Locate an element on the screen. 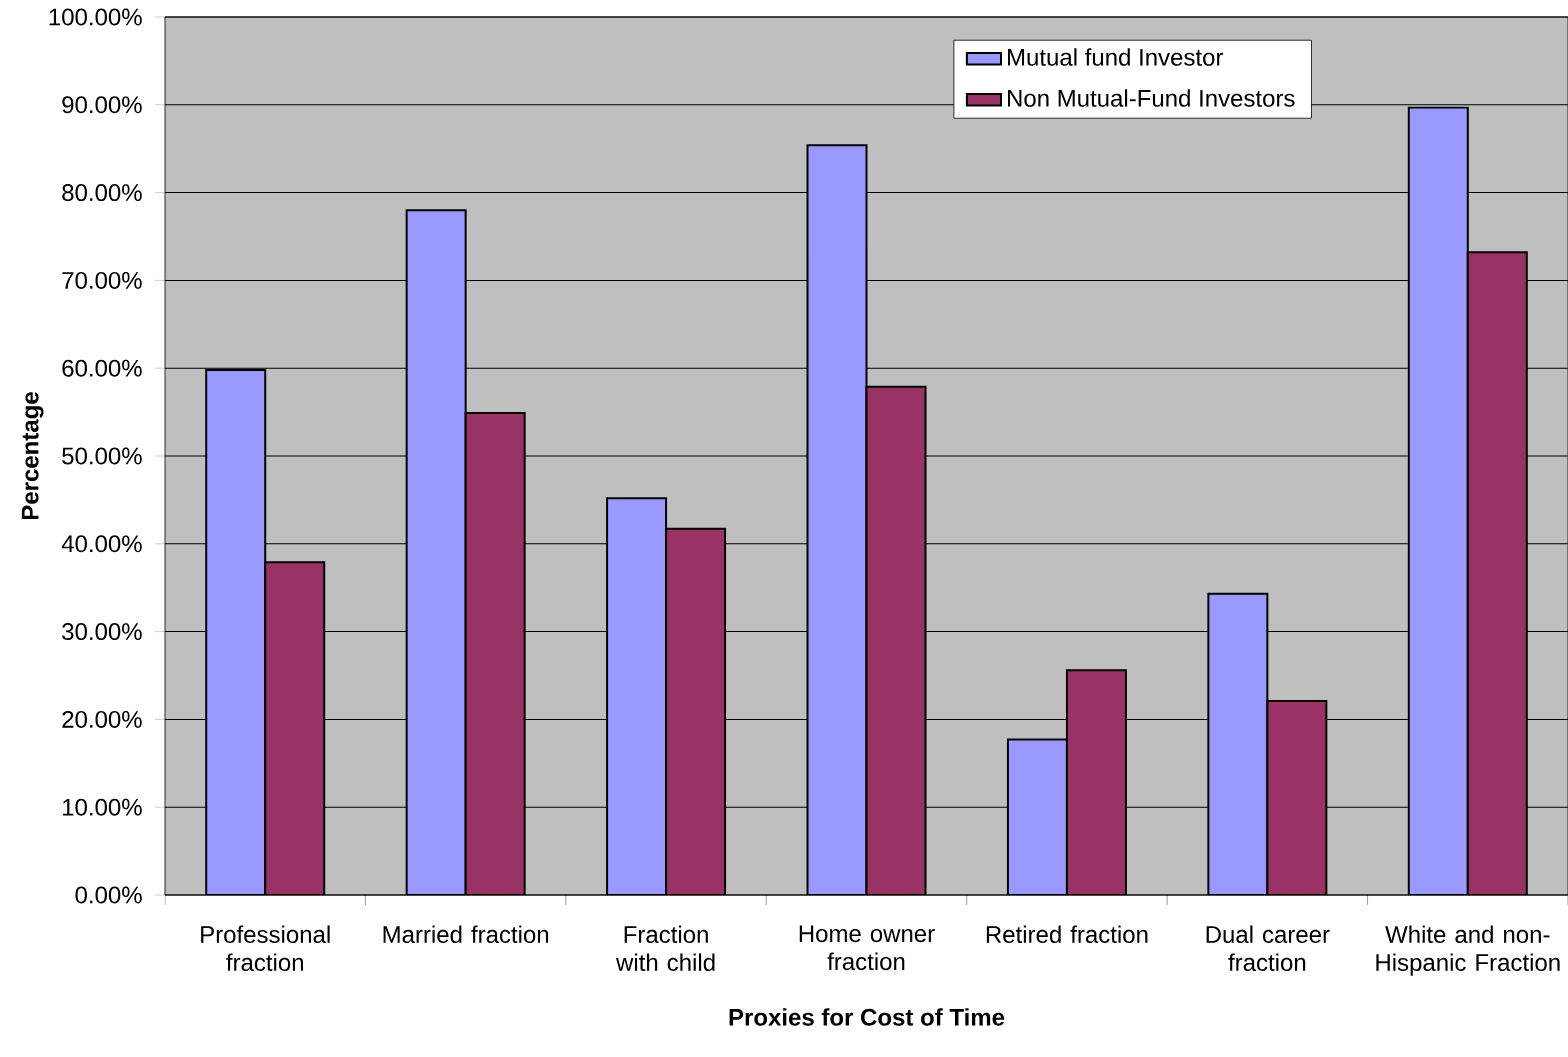 Image resolution: width=1568 pixels, height=1057 pixels. y-tick-label: 30.00% is located at coordinates (102, 632).